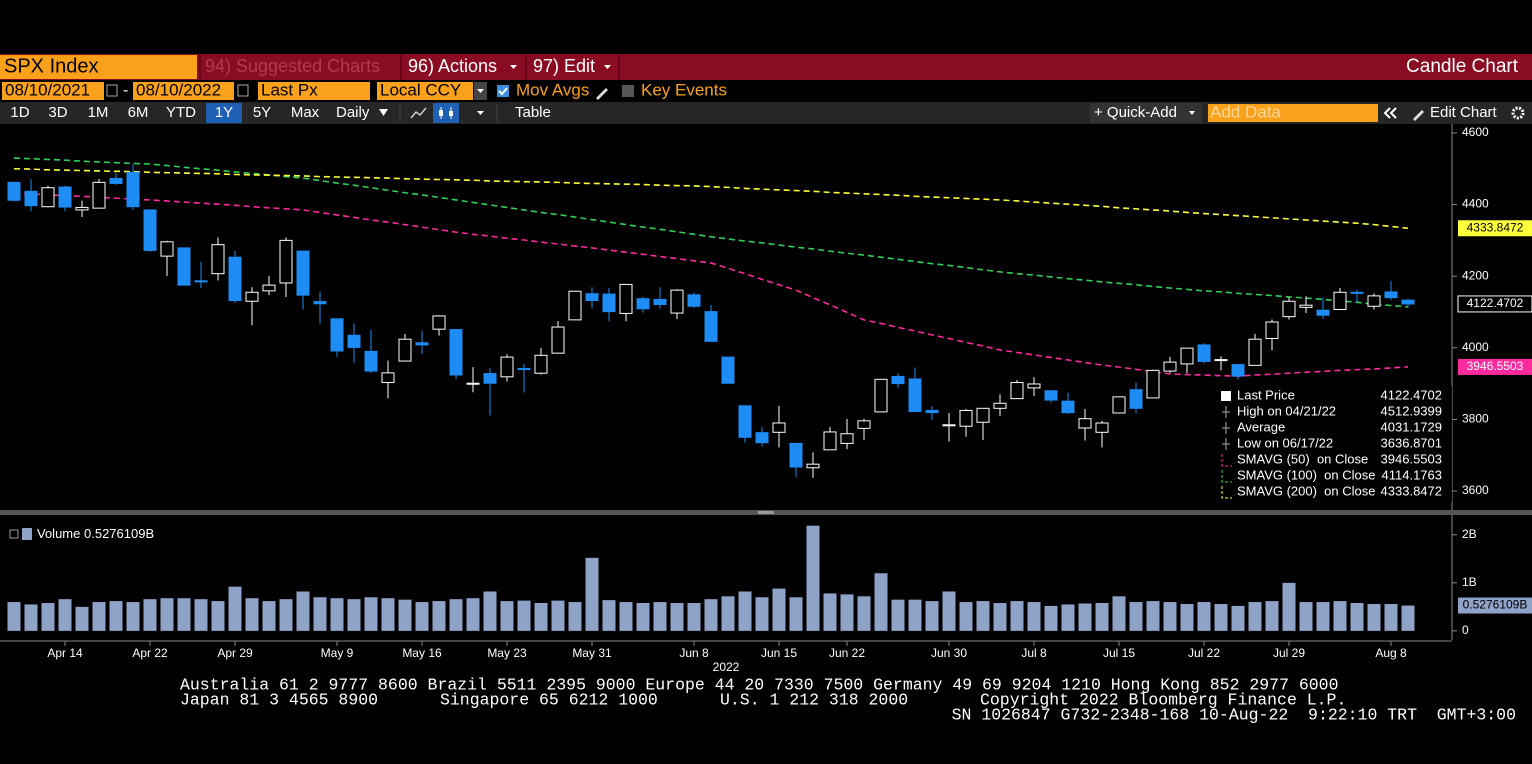 Image resolution: width=1532 pixels, height=764 pixels. I want to click on x-tick-label: Jul 8, so click(1034, 653).